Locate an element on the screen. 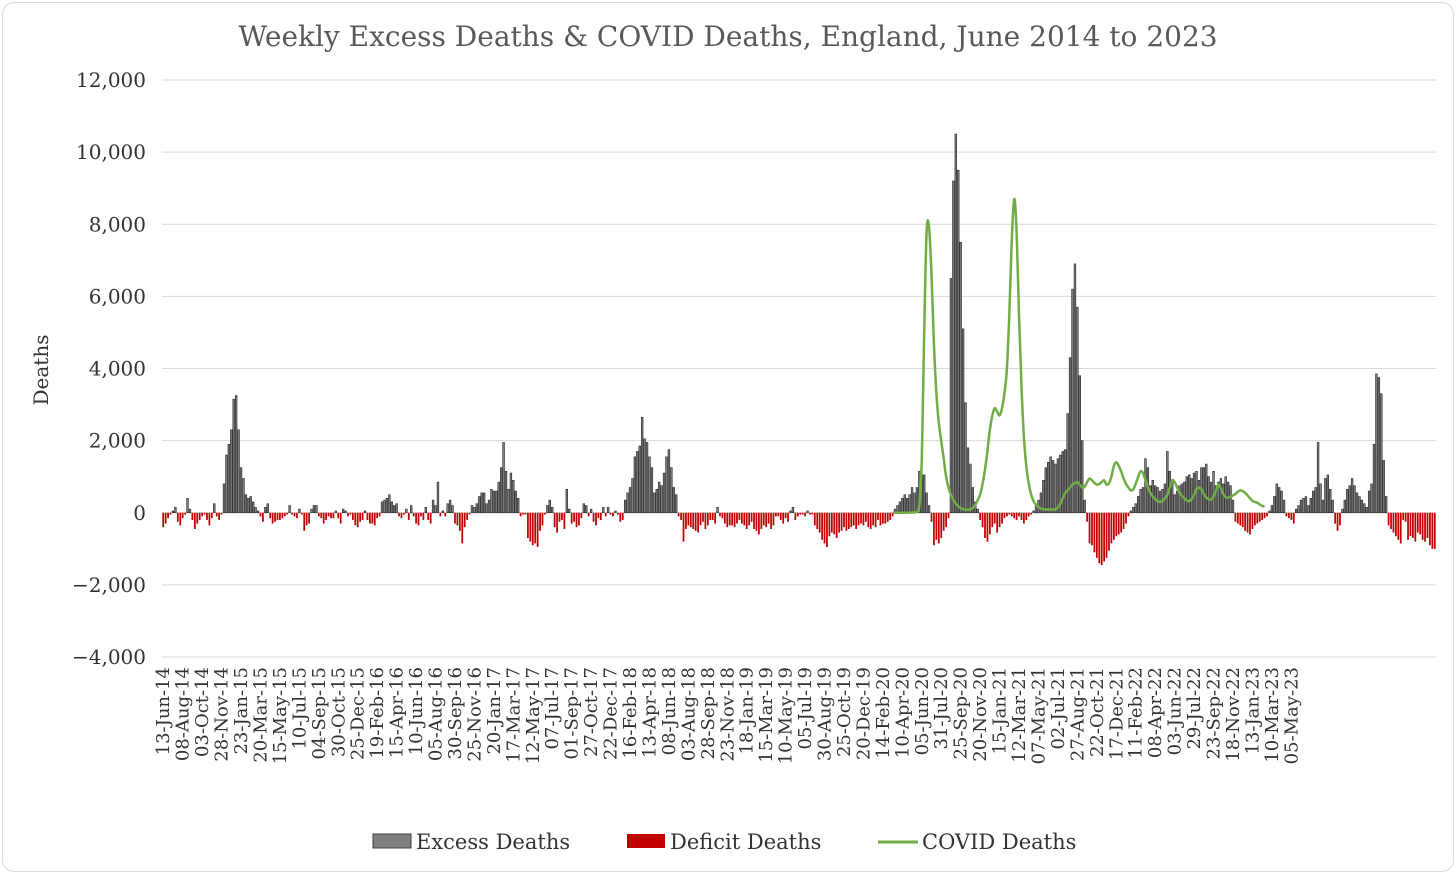 The image size is (1456, 874). x-tick-label: 07-May-21 is located at coordinates (1039, 715).